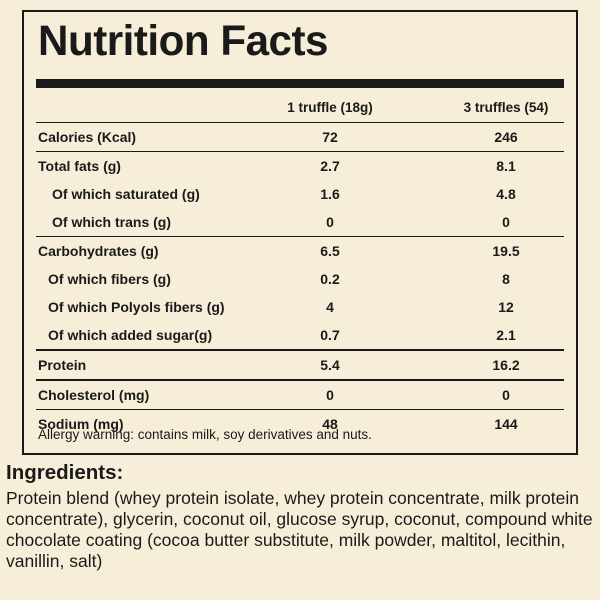 The height and width of the screenshot is (600, 600). I want to click on row-value-per-three-truffles: 19.5, so click(506, 251).